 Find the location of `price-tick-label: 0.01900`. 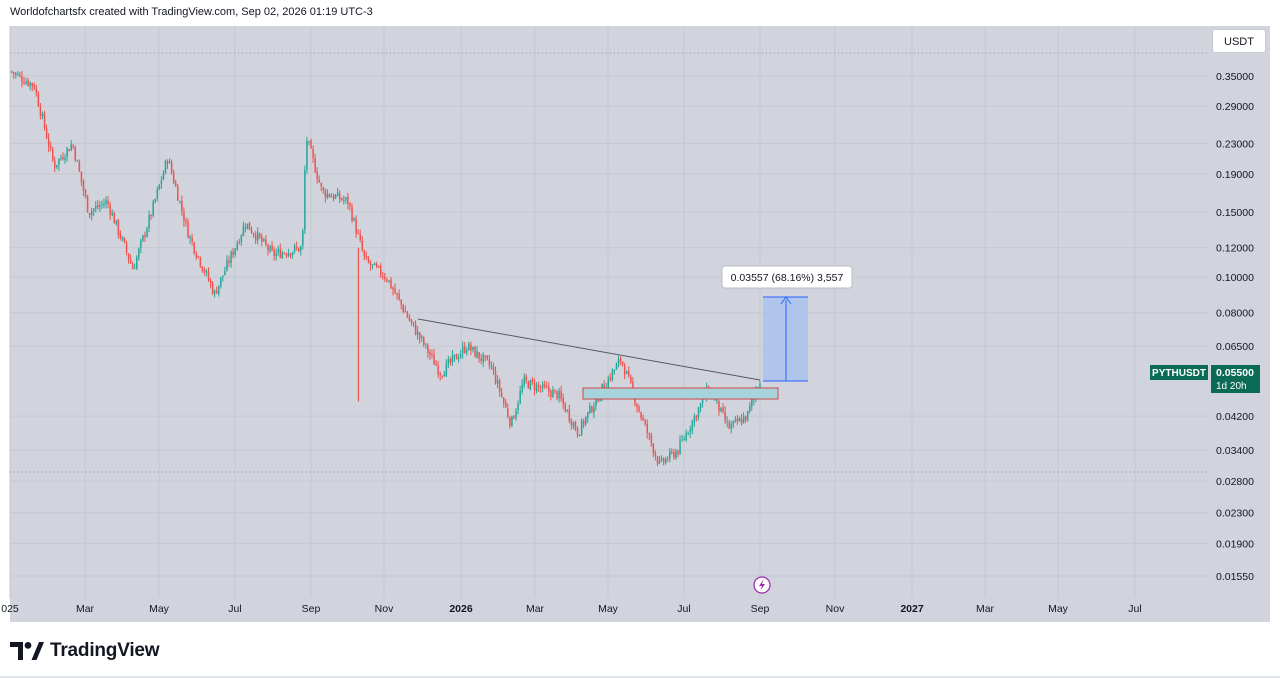

price-tick-label: 0.01900 is located at coordinates (1235, 544).